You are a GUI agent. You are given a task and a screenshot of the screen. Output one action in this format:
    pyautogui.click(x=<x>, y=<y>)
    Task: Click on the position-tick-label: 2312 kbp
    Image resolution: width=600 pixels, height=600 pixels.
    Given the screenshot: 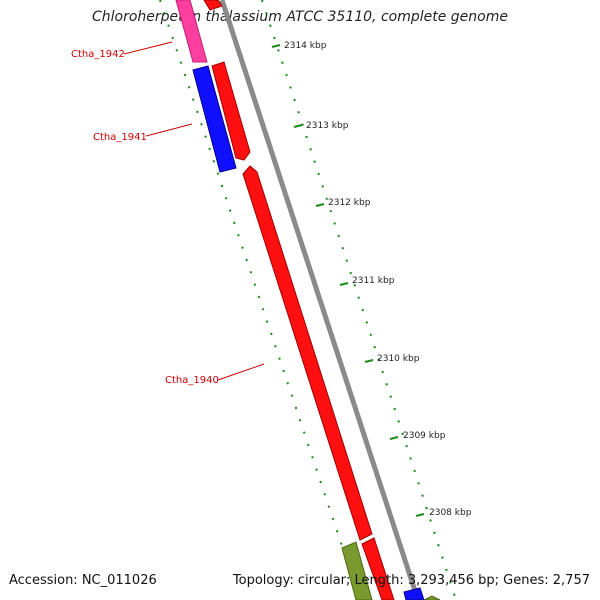 What is the action you would take?
    pyautogui.click(x=349, y=203)
    